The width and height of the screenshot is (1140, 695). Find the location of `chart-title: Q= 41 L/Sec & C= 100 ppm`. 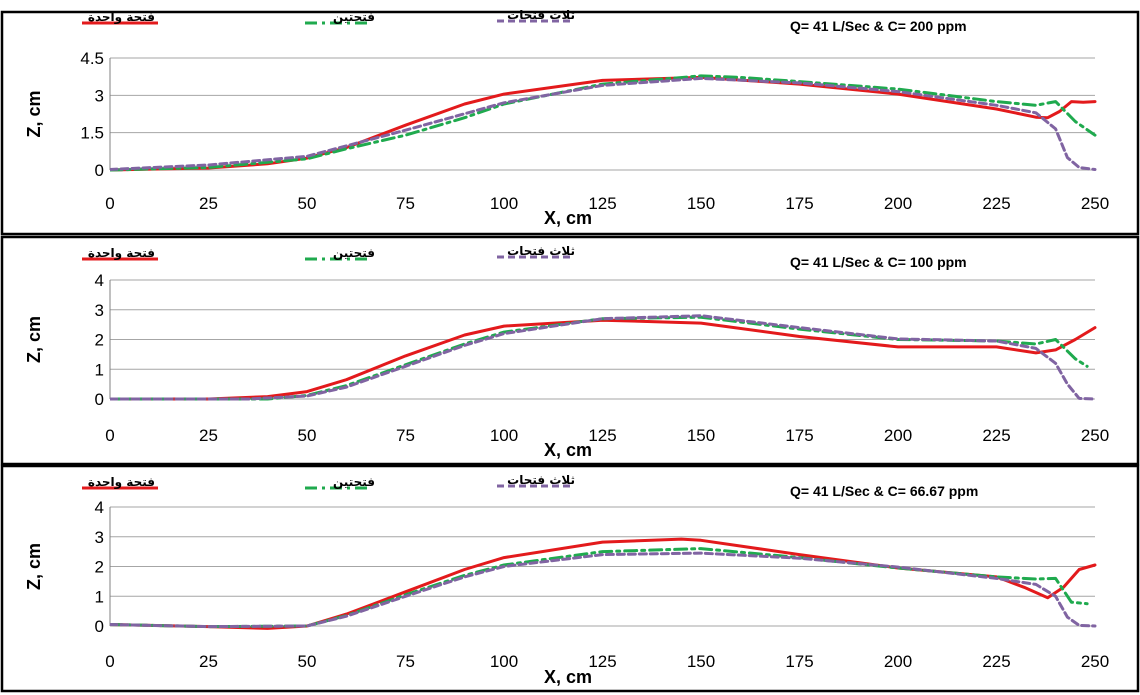

chart-title: Q= 41 L/Sec & C= 100 ppm is located at coordinates (878, 262).